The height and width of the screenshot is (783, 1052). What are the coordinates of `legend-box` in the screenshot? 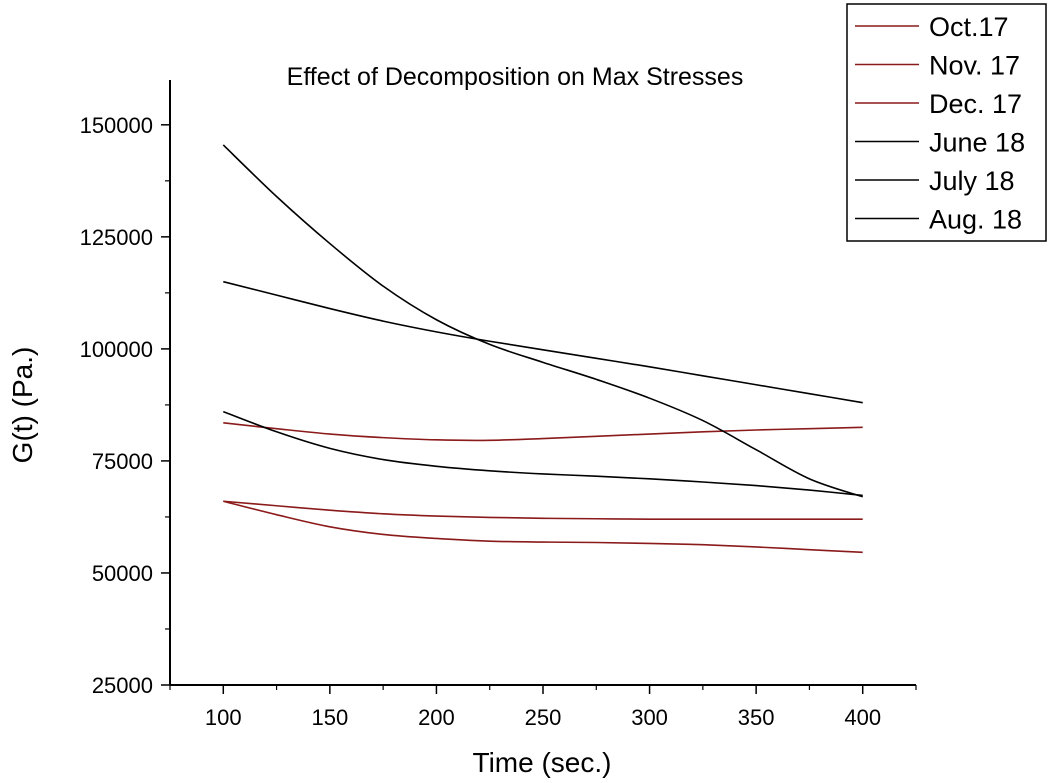 It's located at (946, 122).